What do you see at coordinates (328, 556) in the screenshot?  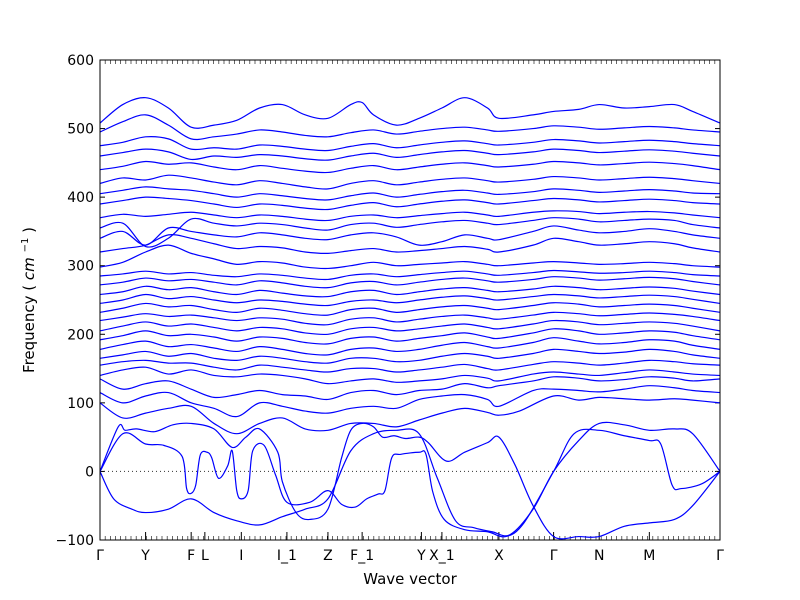 I see `x-tick-label: Z` at bounding box center [328, 556].